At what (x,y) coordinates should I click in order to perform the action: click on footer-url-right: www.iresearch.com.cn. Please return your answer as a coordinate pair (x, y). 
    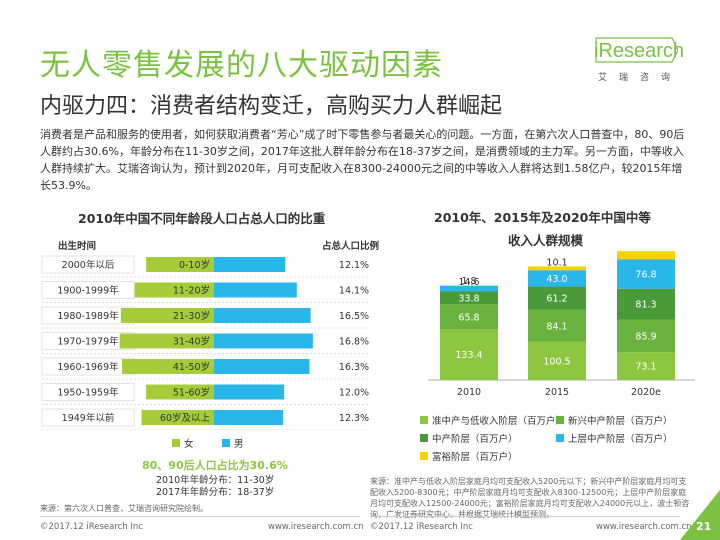
    Looking at the image, I should click on (644, 527).